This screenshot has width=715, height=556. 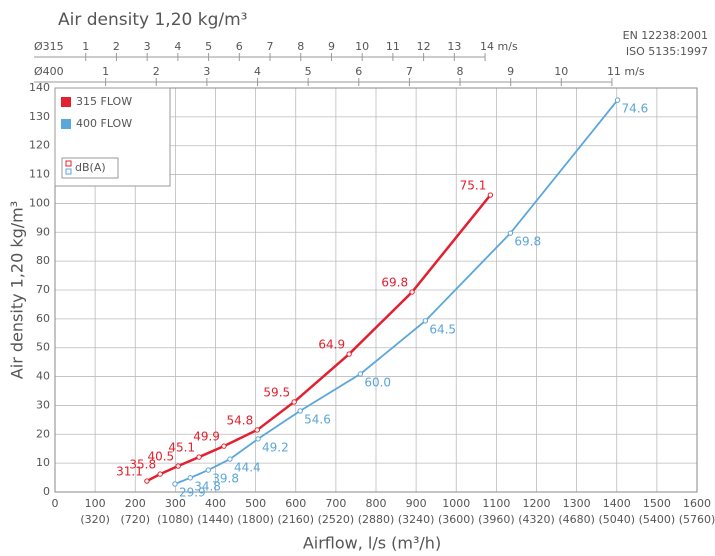 What do you see at coordinates (43, 260) in the screenshot?
I see `y-tick-label: 80` at bounding box center [43, 260].